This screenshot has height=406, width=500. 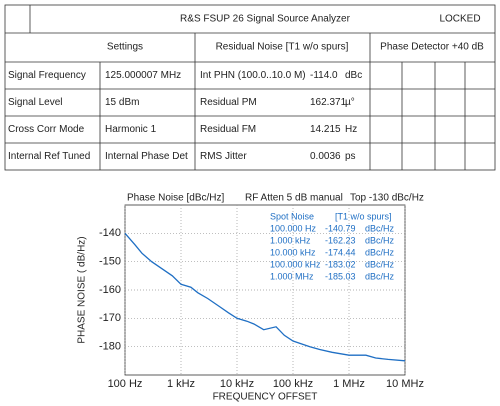 I want to click on table-cell: 15 dBm, so click(x=122, y=102).